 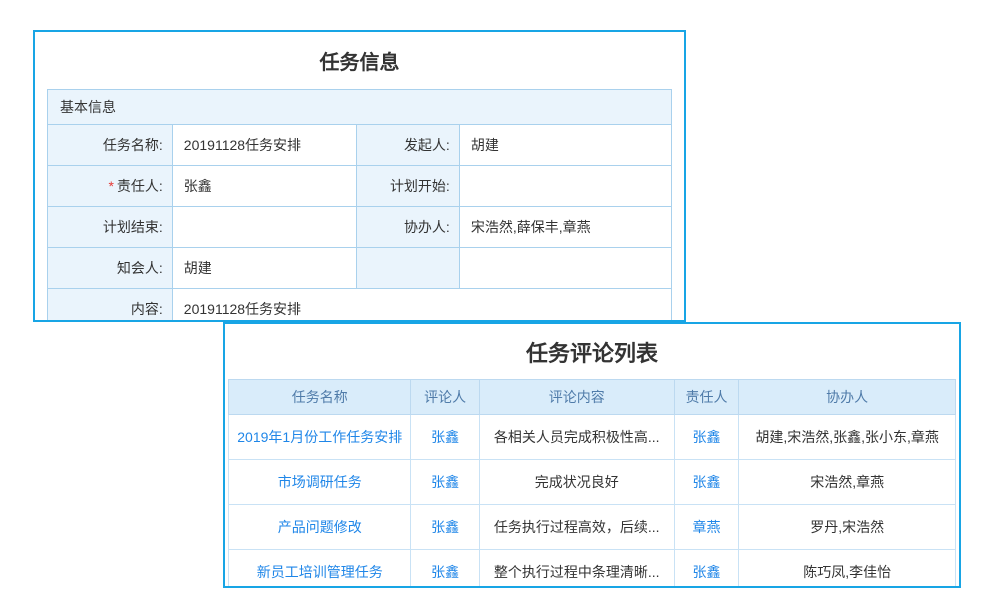 What do you see at coordinates (264, 227) in the screenshot?
I see `field-value-plan-end` at bounding box center [264, 227].